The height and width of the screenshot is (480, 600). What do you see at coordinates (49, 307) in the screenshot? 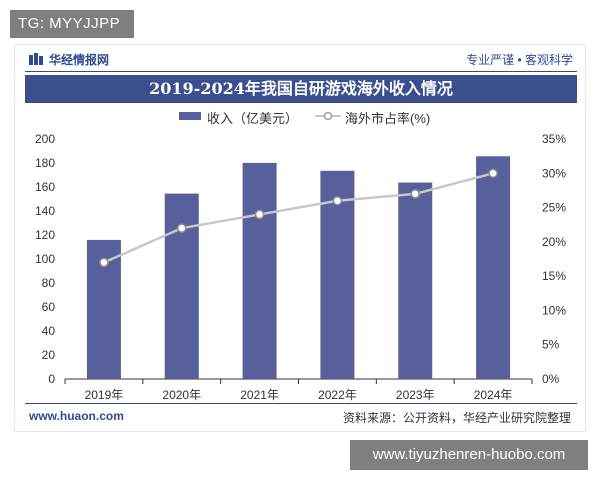
I see `y-tick-label: 60` at bounding box center [49, 307].